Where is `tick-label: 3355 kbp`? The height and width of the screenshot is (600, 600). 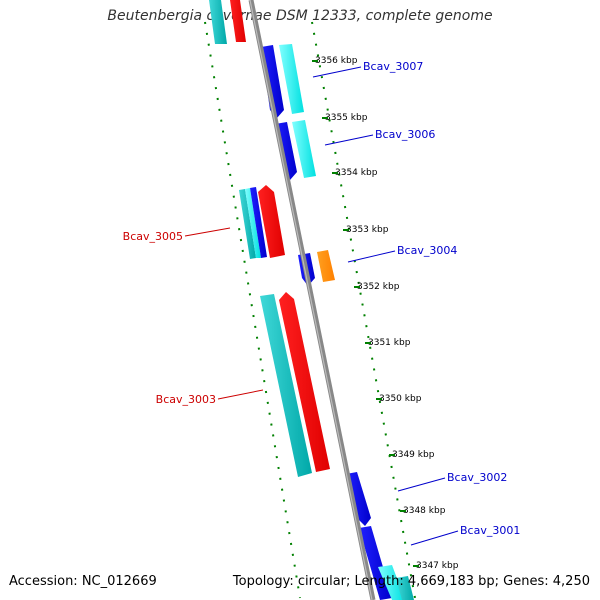
tick-label: 3355 kbp is located at coordinates (346, 118).